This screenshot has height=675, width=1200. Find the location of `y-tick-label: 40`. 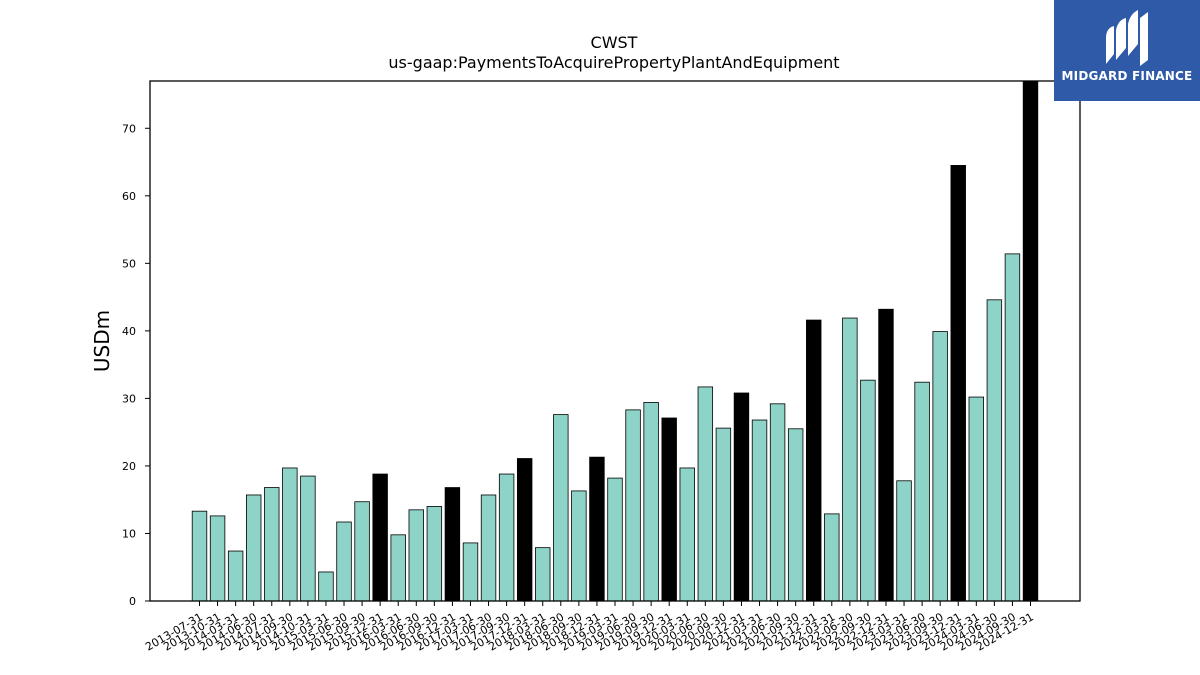

y-tick-label: 40 is located at coordinates (129, 331).